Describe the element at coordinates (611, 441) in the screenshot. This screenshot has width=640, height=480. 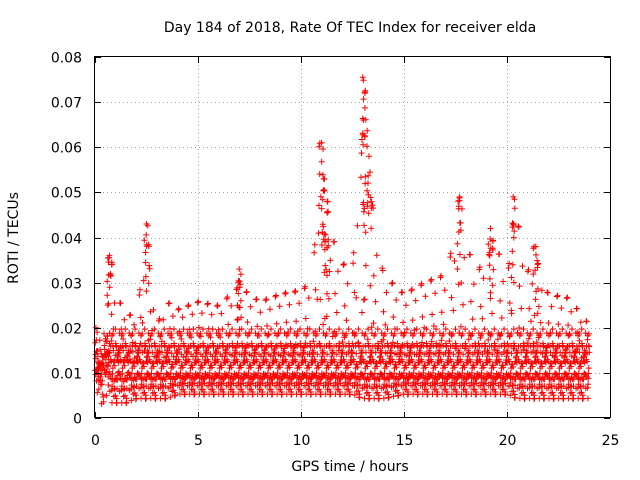
I see `x-tick-label: 25` at that location.